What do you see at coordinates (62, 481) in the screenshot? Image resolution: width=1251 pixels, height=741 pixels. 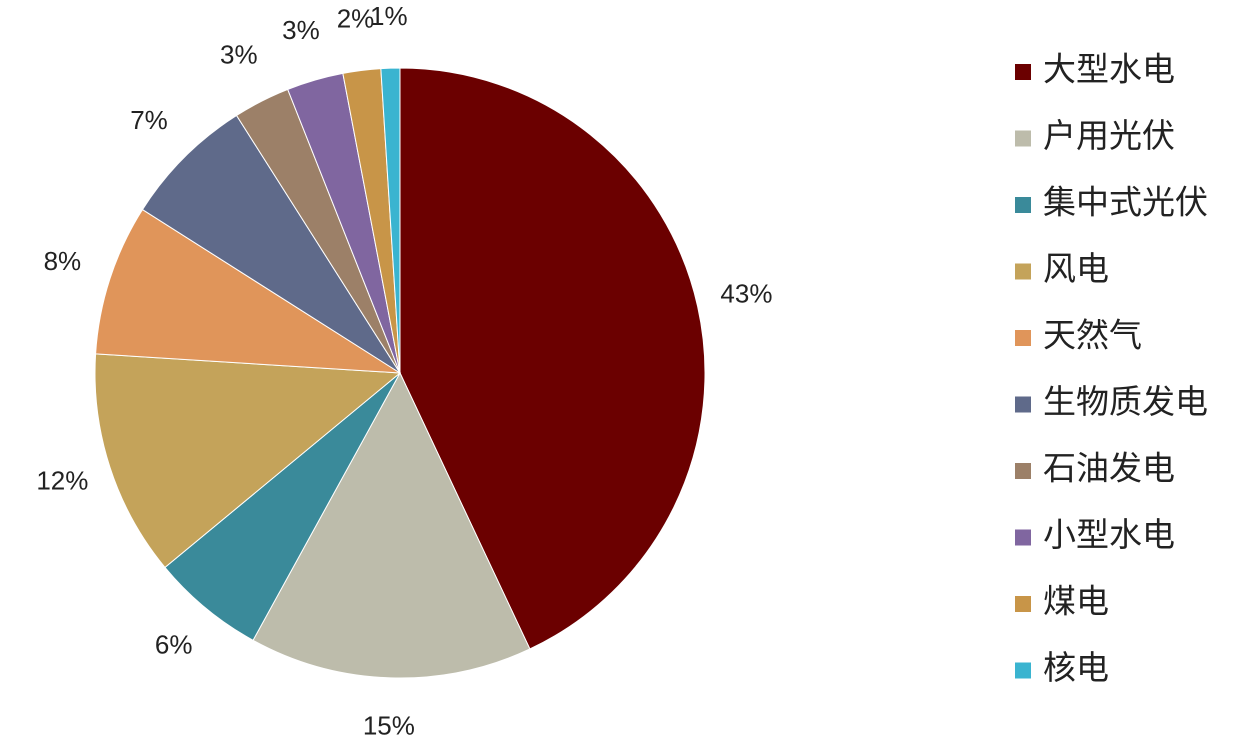 I see `slice-label: 12%` at bounding box center [62, 481].